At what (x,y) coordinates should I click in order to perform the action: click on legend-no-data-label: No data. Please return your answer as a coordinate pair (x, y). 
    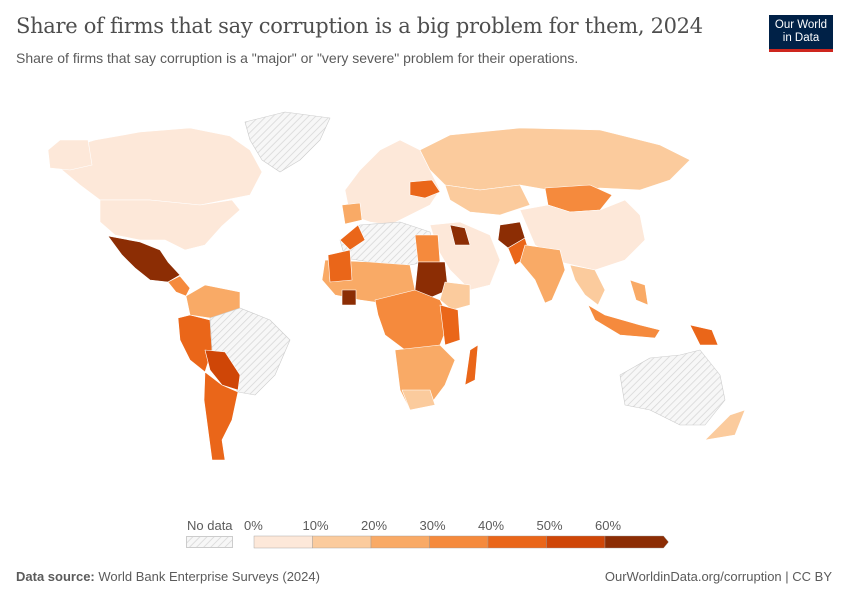
    Looking at the image, I should click on (210, 525).